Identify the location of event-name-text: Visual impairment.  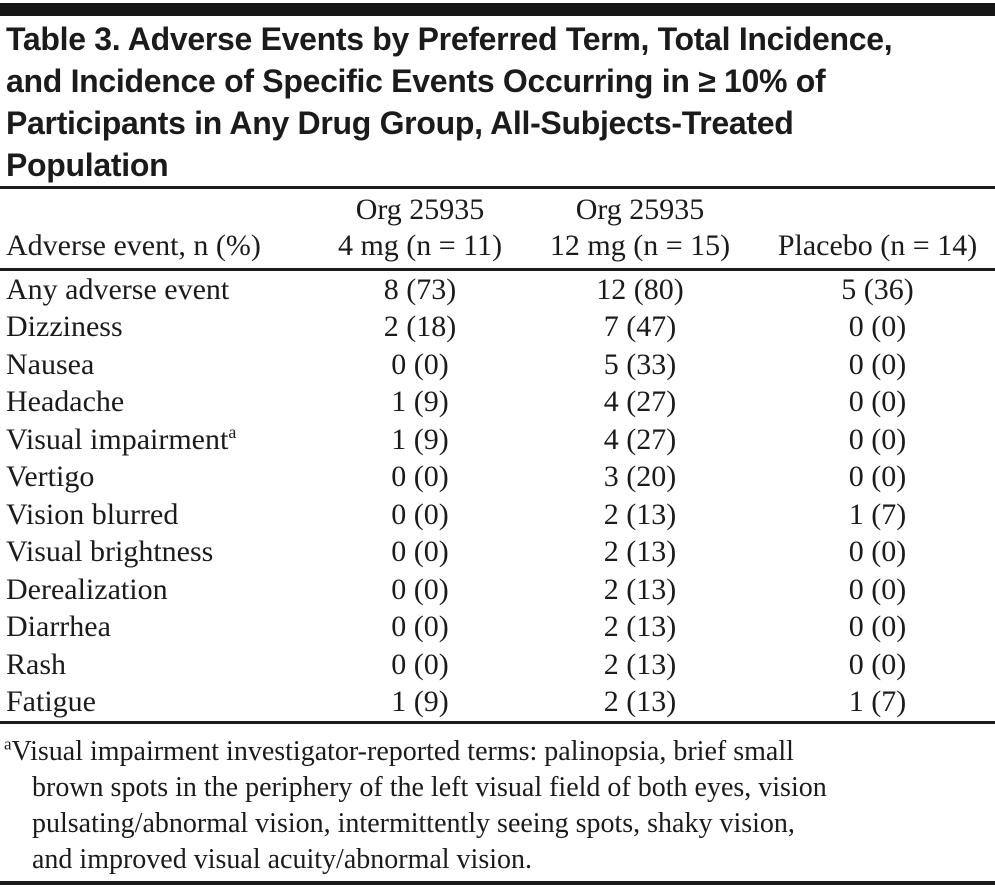
(117, 439).